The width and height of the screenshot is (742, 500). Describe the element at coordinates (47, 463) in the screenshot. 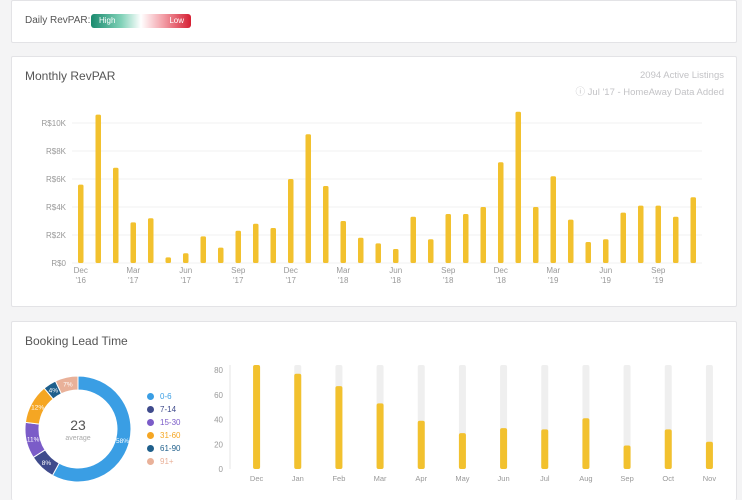

I see `donut-slice-label: 8%` at that location.